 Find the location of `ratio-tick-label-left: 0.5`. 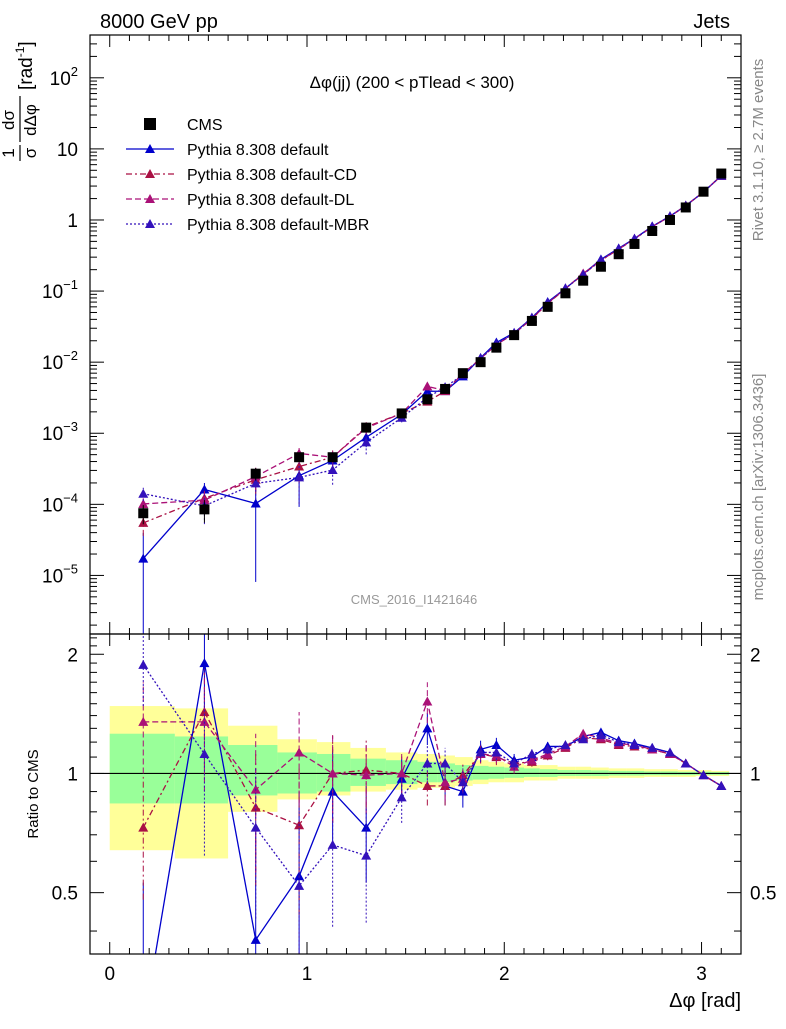

ratio-tick-label-left: 0.5 is located at coordinates (65, 894).